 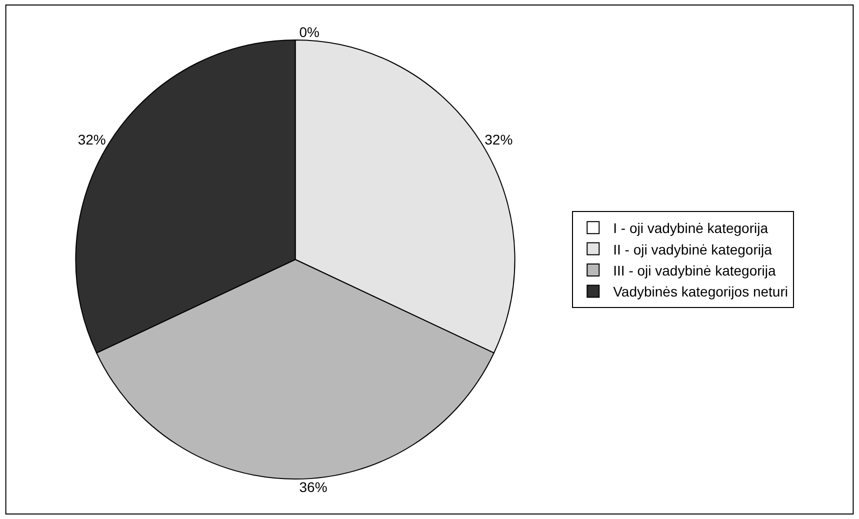 I want to click on data-label: 36%, so click(x=313, y=487).